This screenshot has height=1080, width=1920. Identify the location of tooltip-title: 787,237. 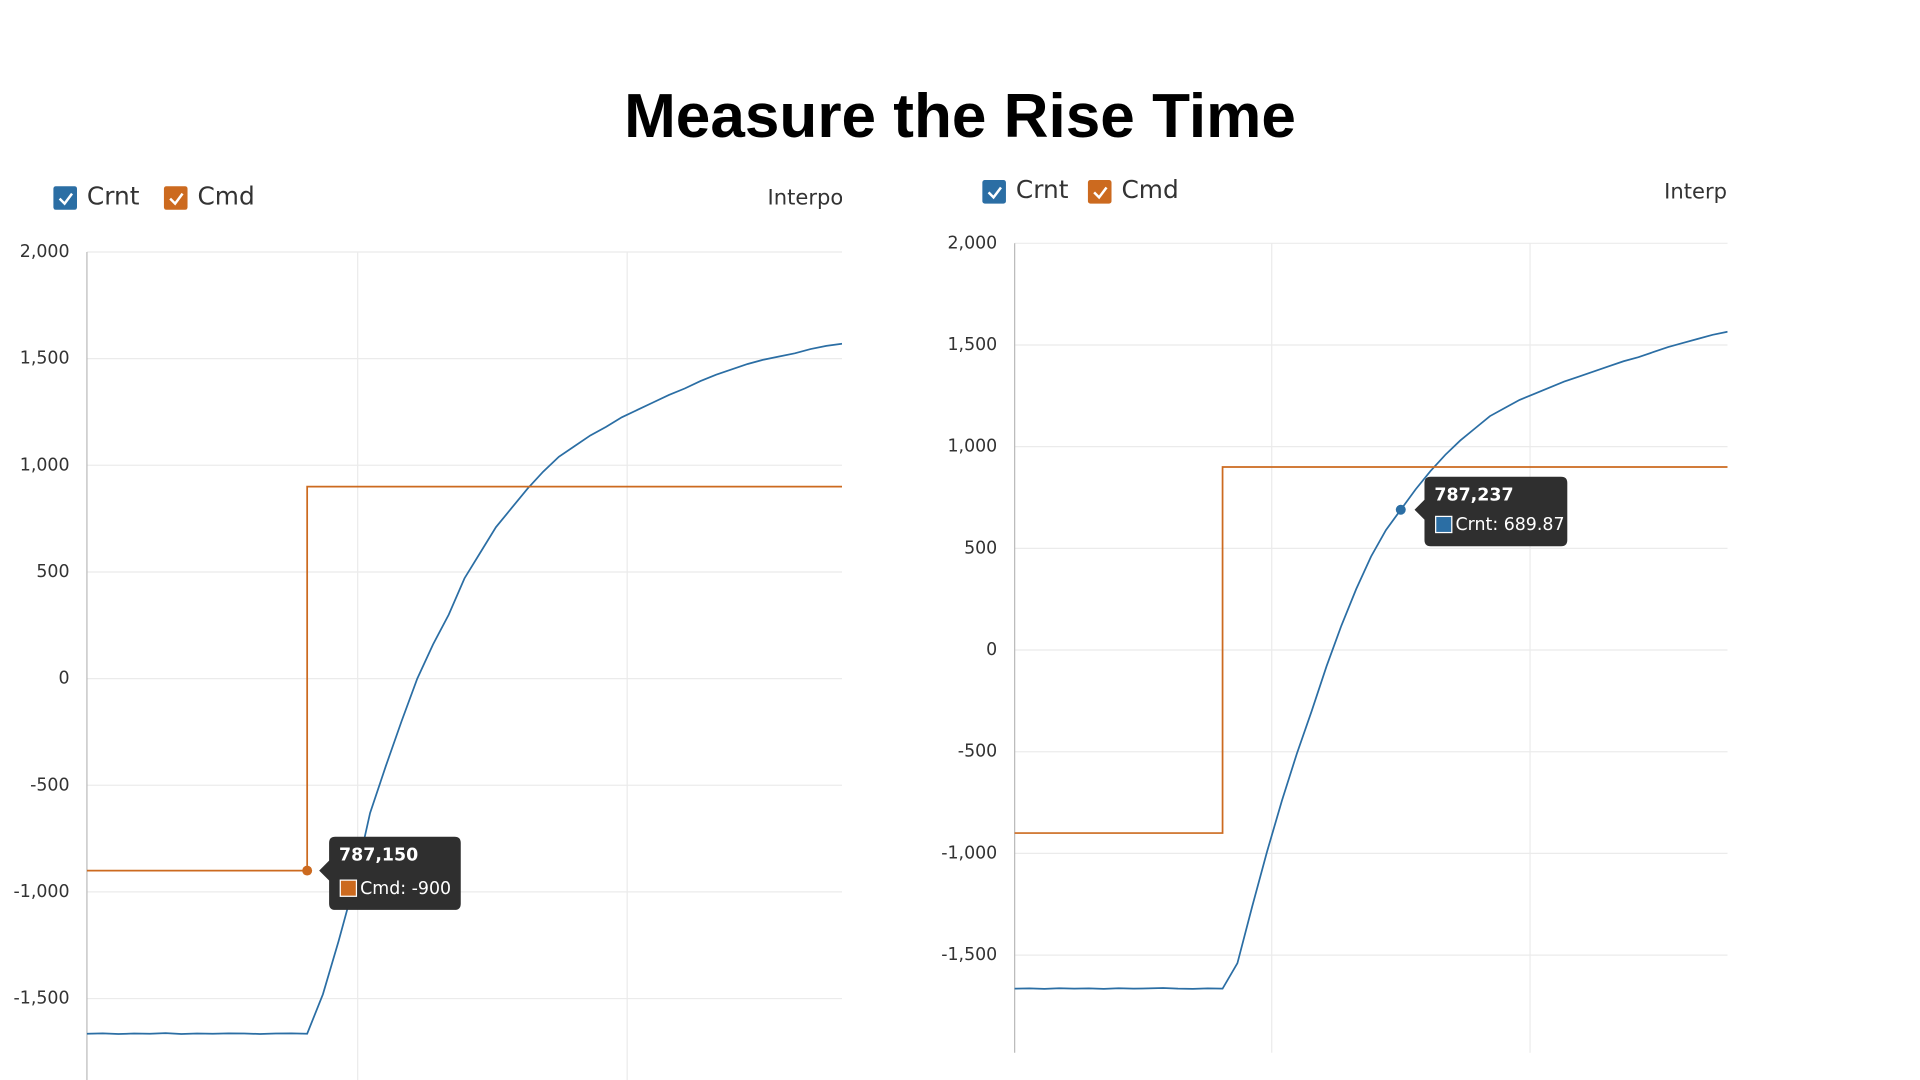
(1473, 495).